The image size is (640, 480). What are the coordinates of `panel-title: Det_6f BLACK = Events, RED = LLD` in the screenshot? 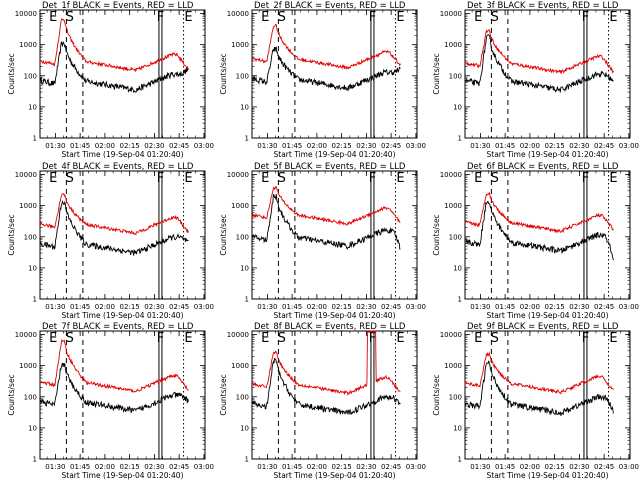 It's located at (543, 167).